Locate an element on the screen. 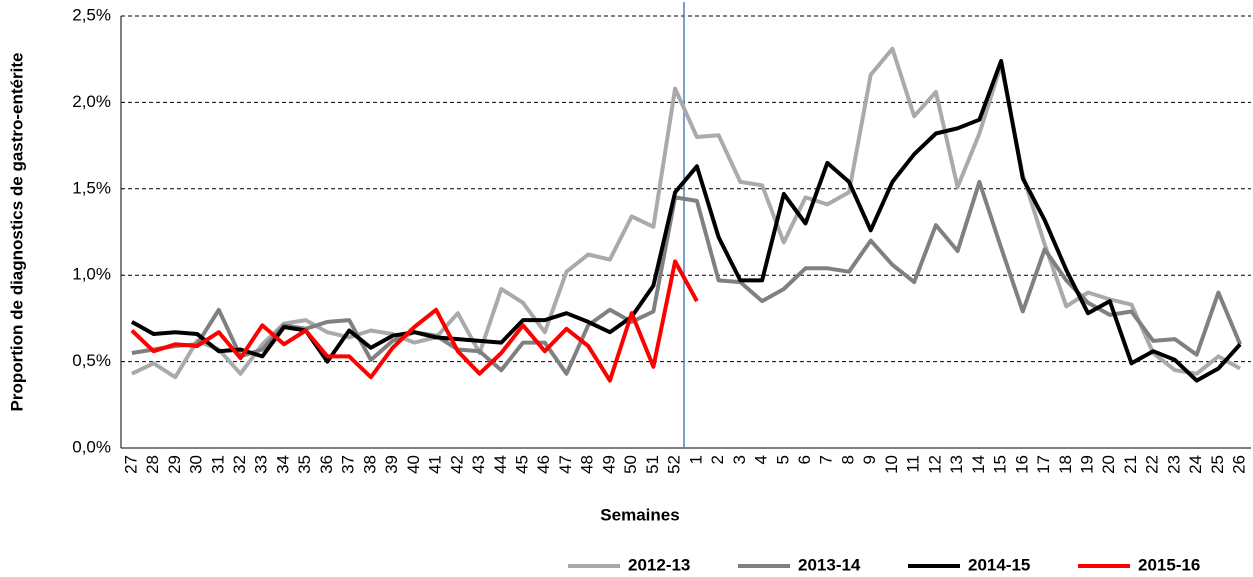 This screenshot has height=577, width=1253. x-tick-label: 21 is located at coordinates (1130, 464).